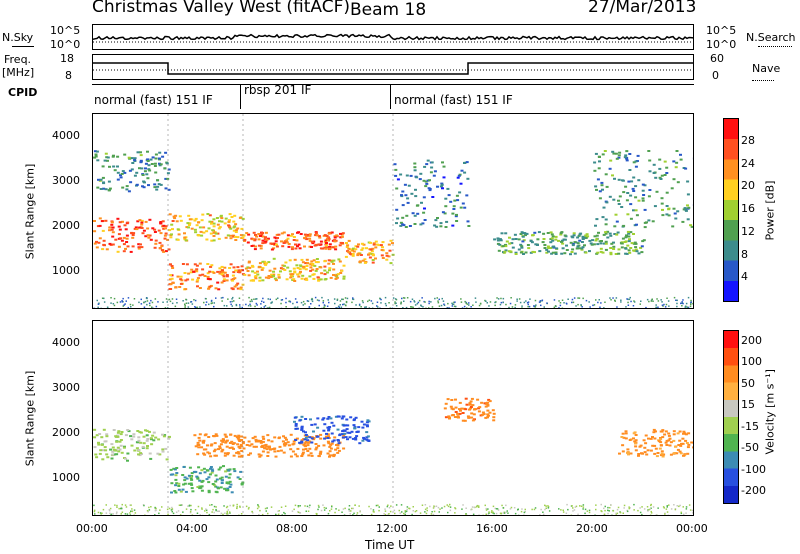  What do you see at coordinates (278, 90) in the screenshot?
I see `cpid-segment-2: rbsp 201 IF` at bounding box center [278, 90].